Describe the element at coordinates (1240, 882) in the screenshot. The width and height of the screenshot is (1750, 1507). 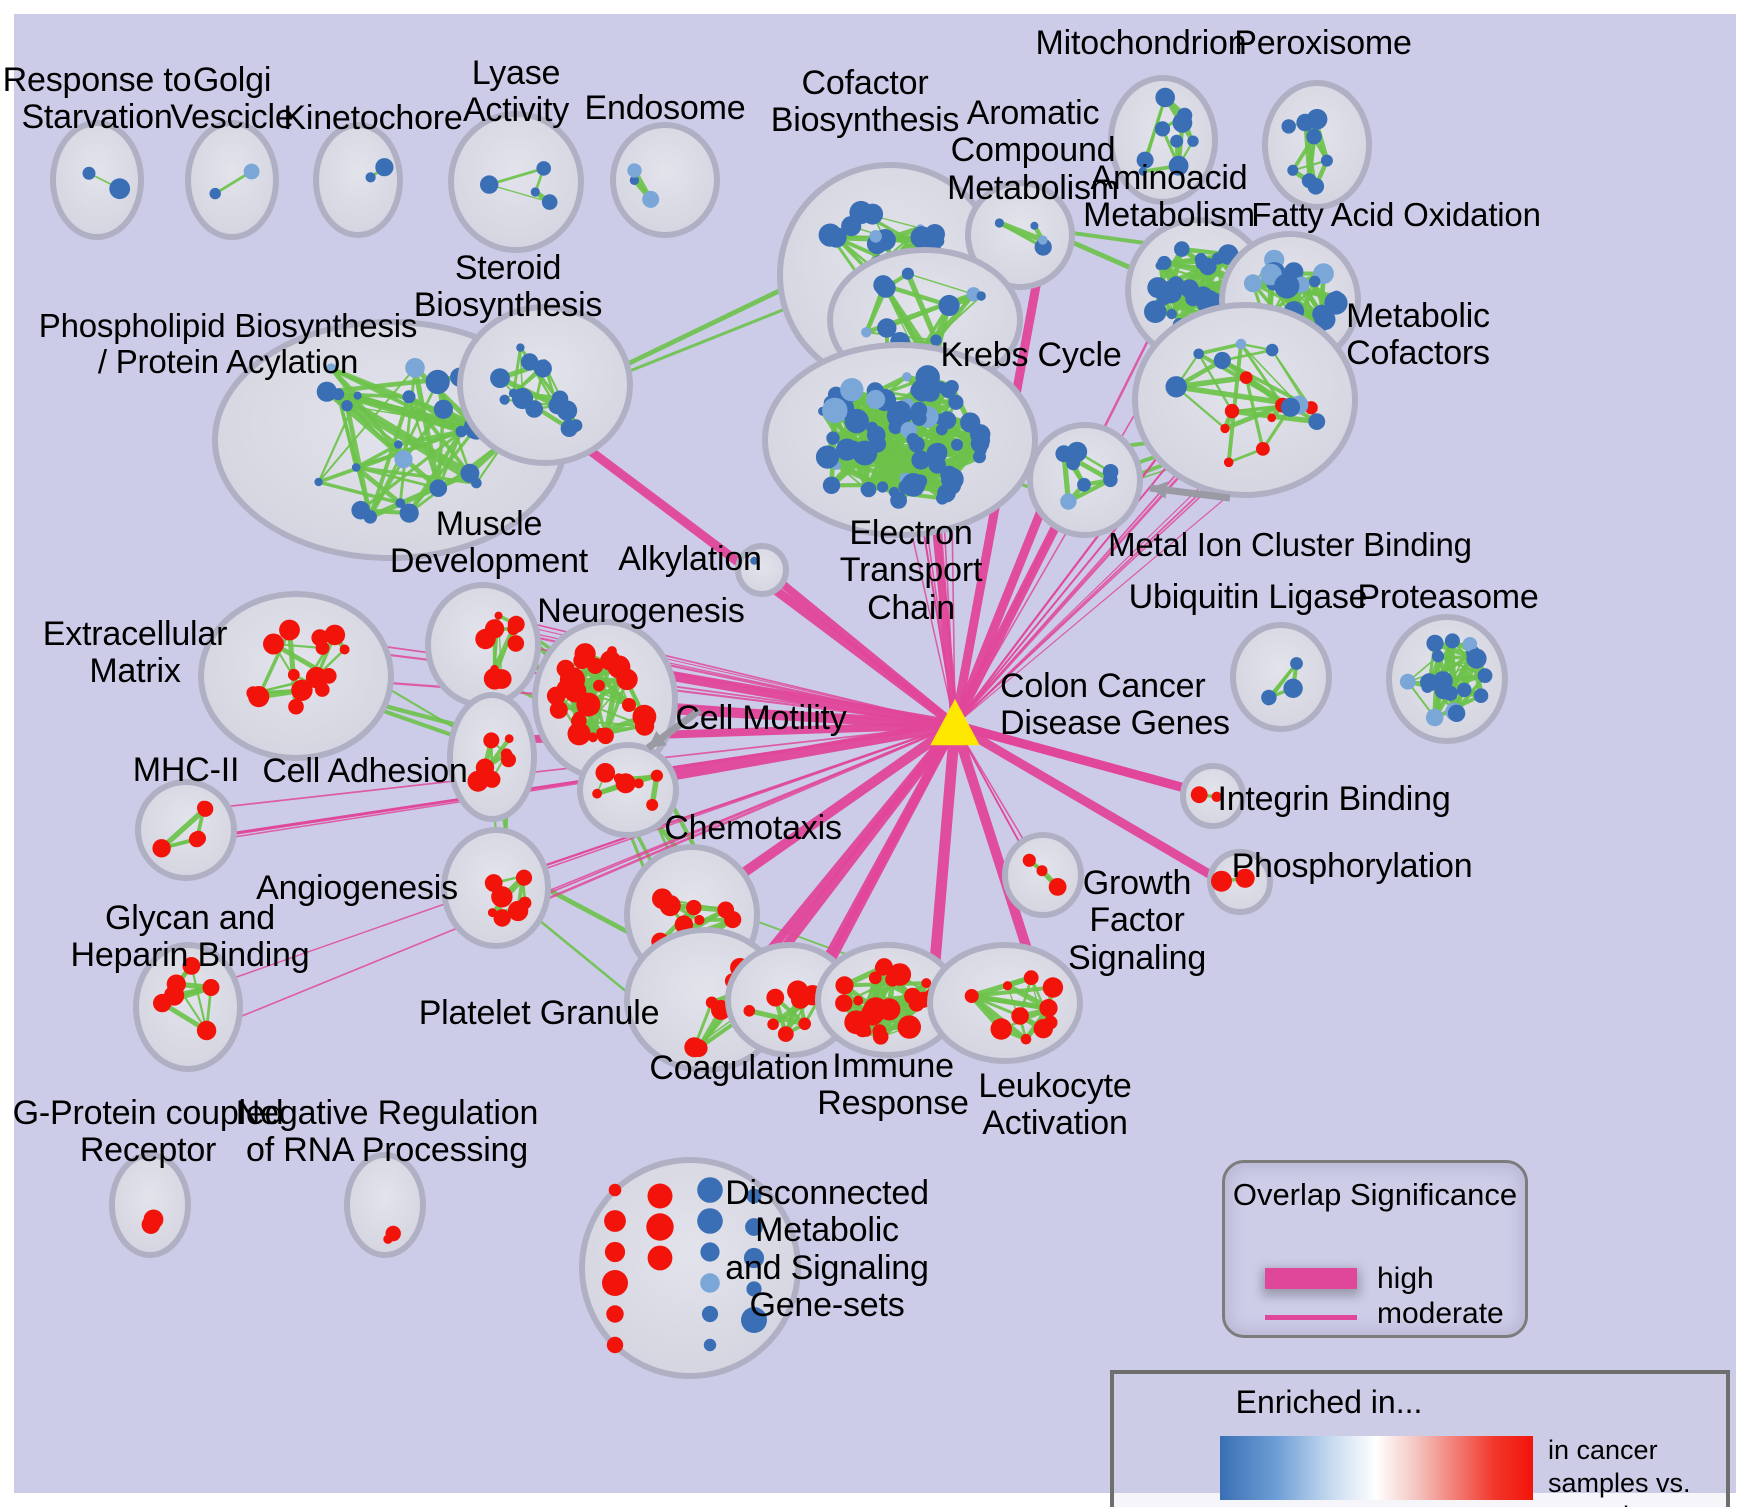
I see `cluster-phosphorylation` at that location.